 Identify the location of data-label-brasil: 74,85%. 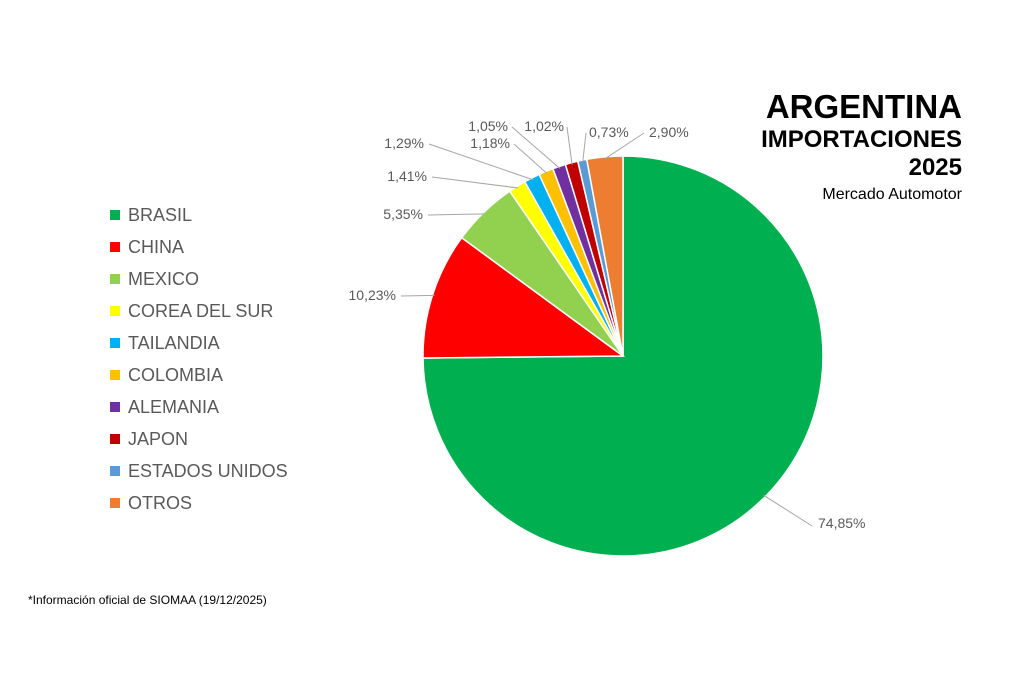
(841, 523).